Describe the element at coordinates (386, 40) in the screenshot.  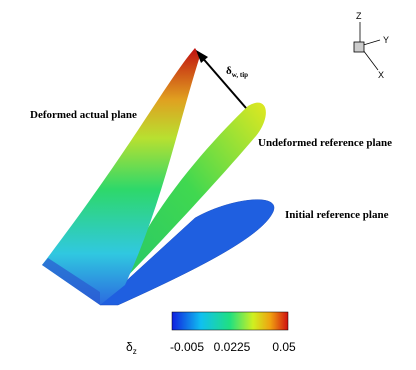
I see `axis-label: Y` at that location.